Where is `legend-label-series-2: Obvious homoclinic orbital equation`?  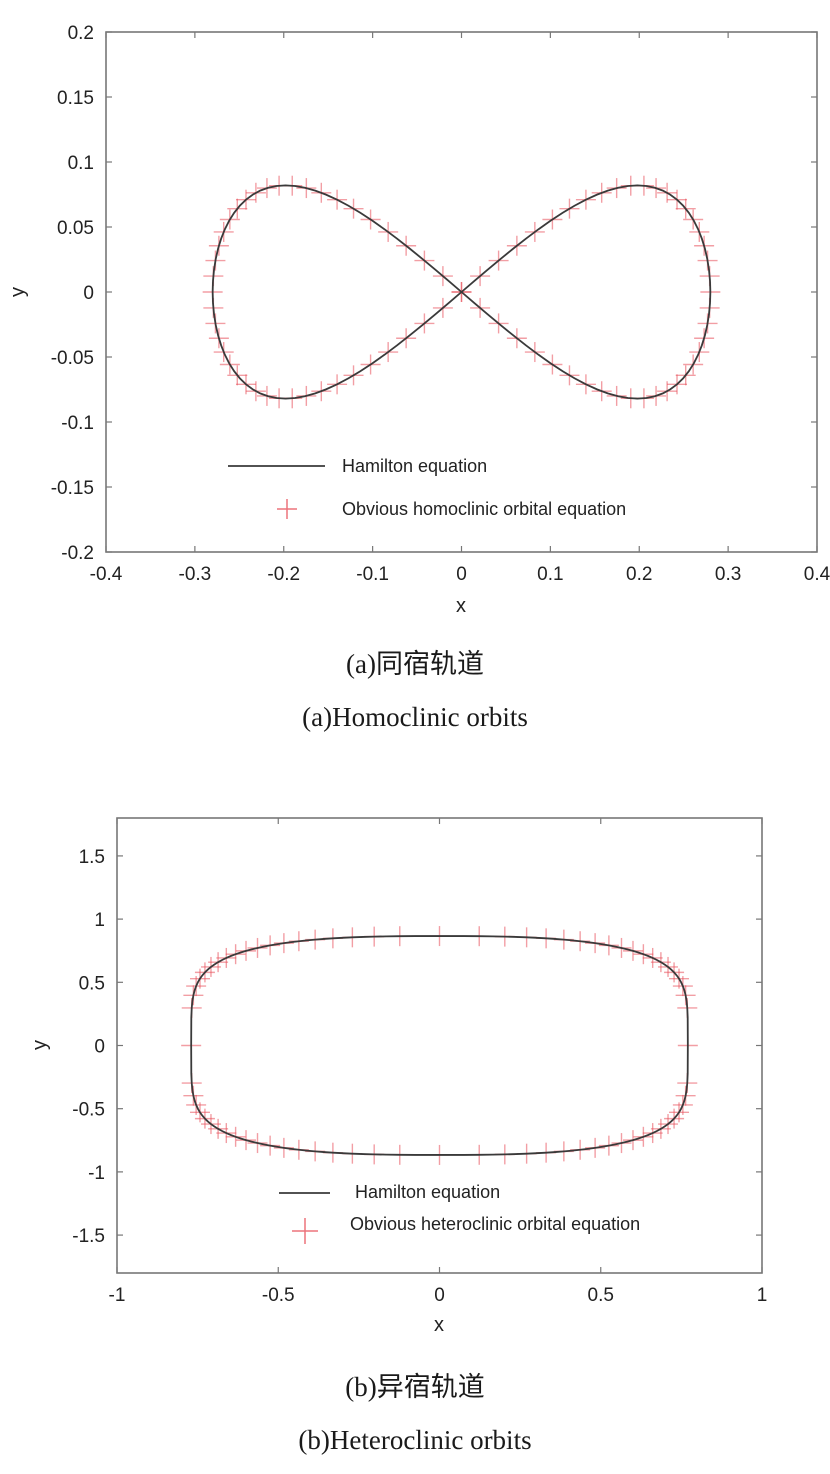 legend-label-series-2: Obvious homoclinic orbital equation is located at coordinates (484, 509).